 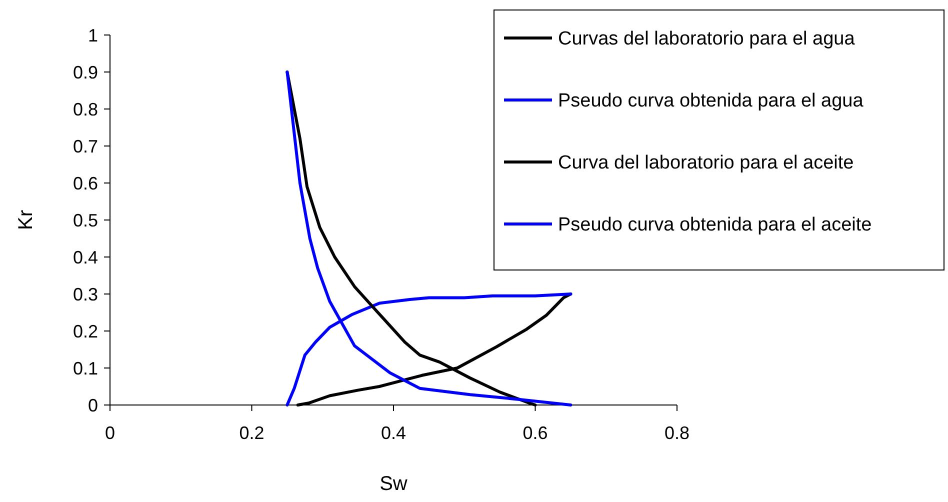 I want to click on x-tick-label: 0.2, so click(x=251, y=433).